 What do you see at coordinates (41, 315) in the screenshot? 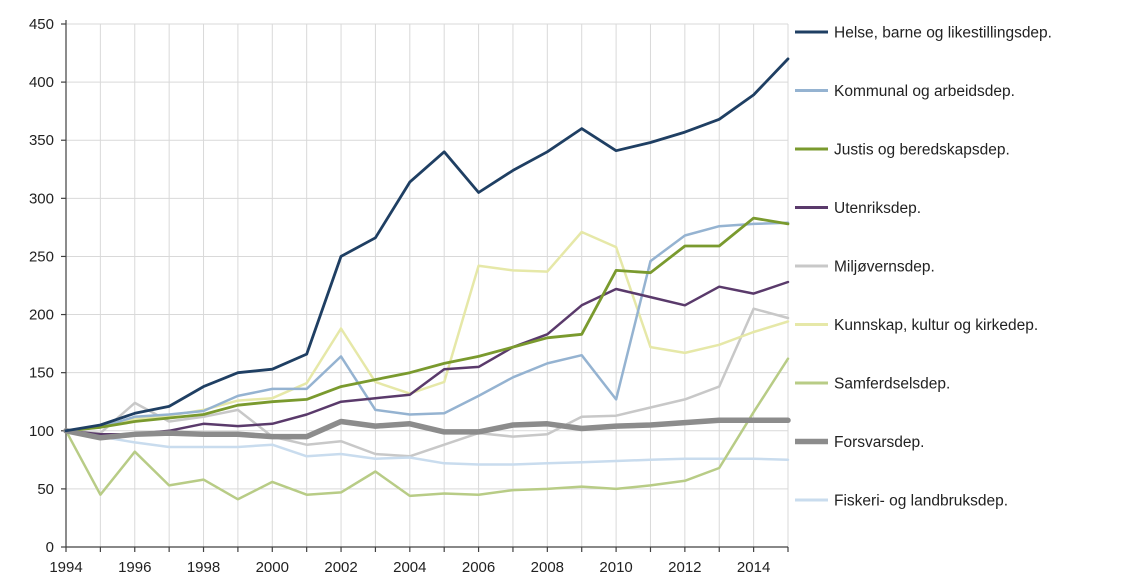
I see `y-tick-label: 200` at bounding box center [41, 315].